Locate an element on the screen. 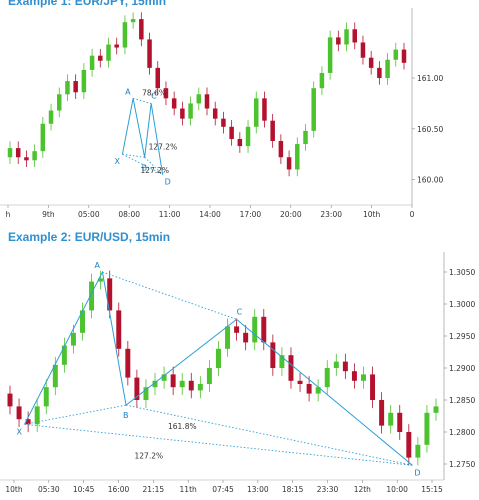  c1-x-tick-label: 0 is located at coordinates (412, 214).